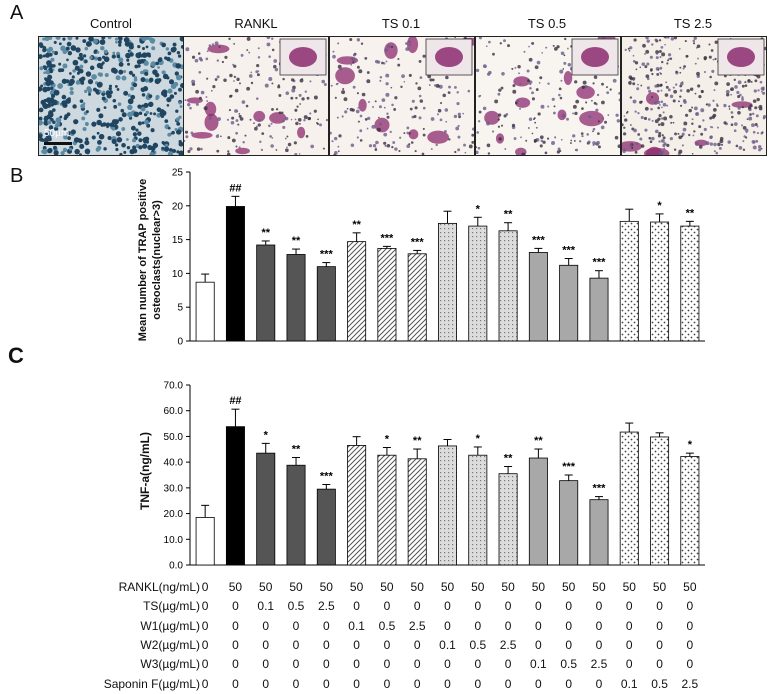  Describe the element at coordinates (235, 401) in the screenshot. I see `chart-c-significance-label: ##` at that location.